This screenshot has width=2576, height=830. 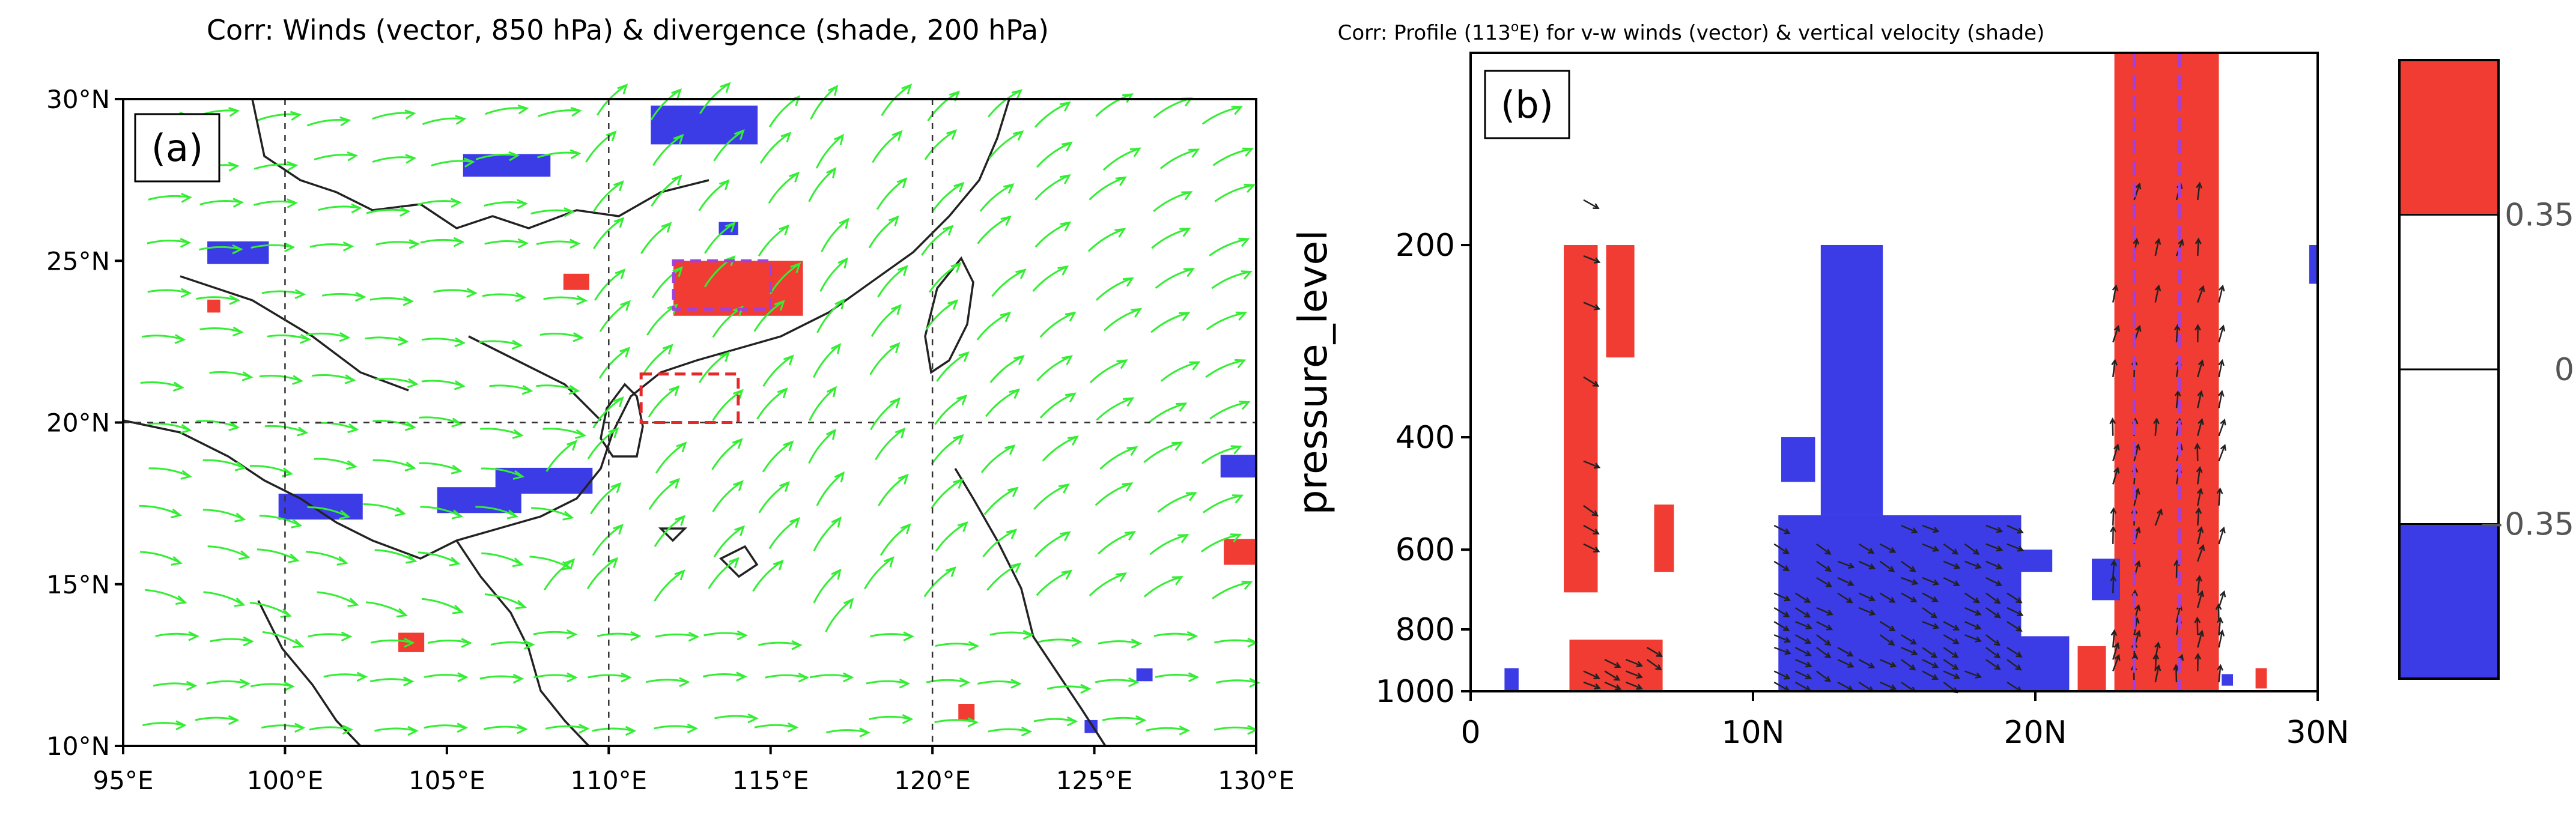 What do you see at coordinates (78, 746) in the screenshot?
I see `y-tick-label: 10°N` at bounding box center [78, 746].